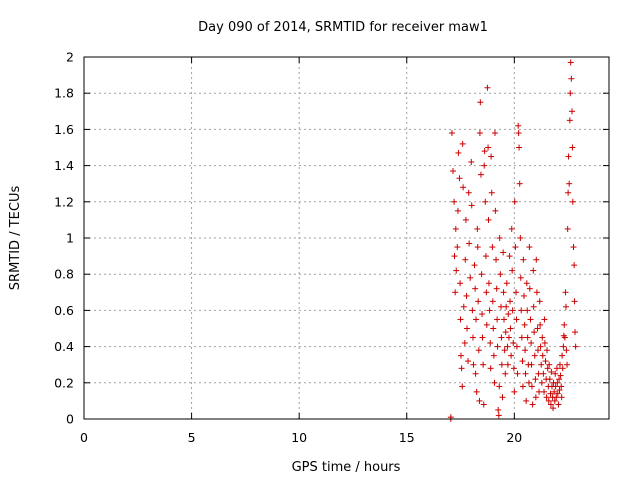 The image size is (640, 480). What do you see at coordinates (64, 129) in the screenshot?
I see `y-tick-label: 1.6` at bounding box center [64, 129].